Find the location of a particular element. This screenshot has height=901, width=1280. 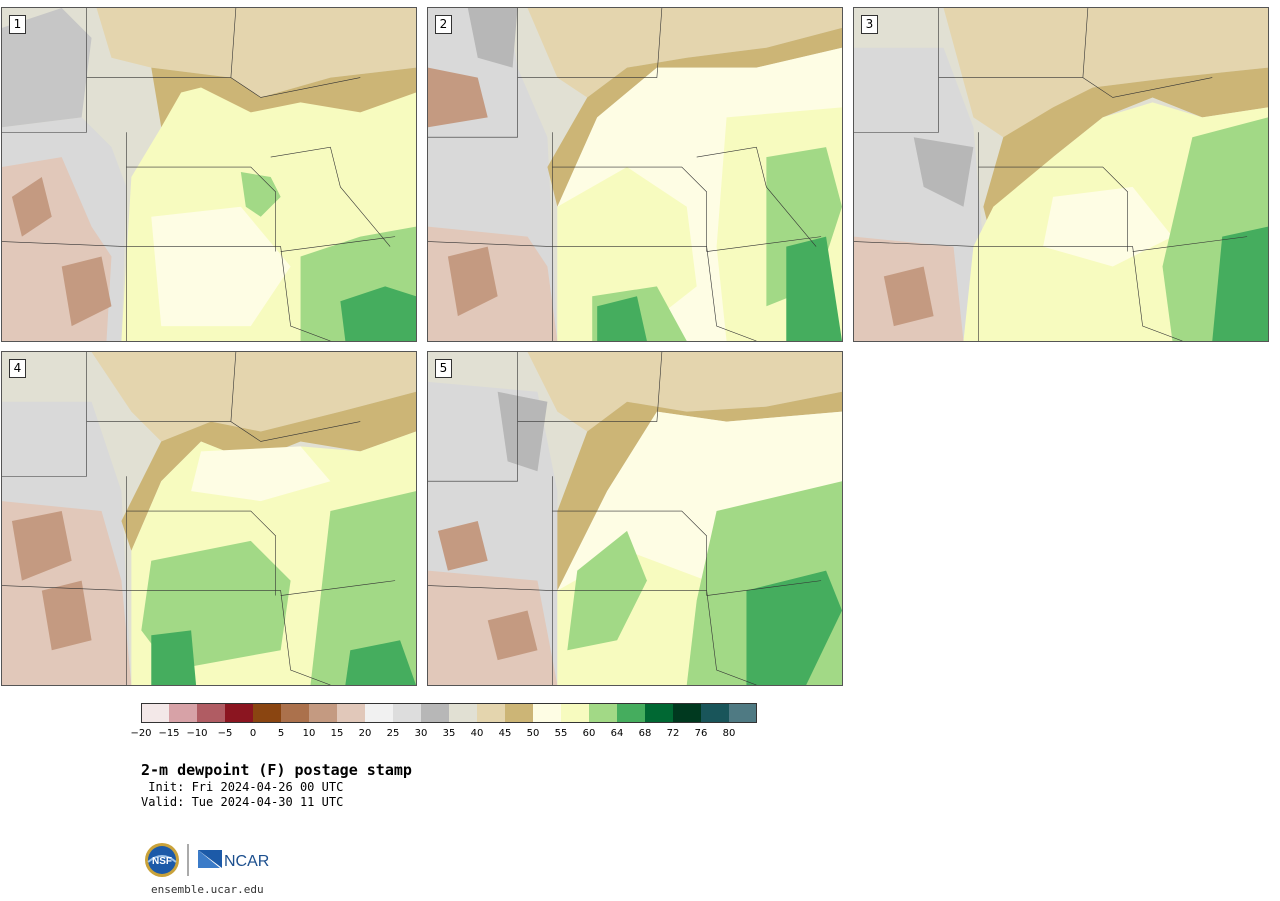

map-panel-5: 5 is located at coordinates (635, 518).